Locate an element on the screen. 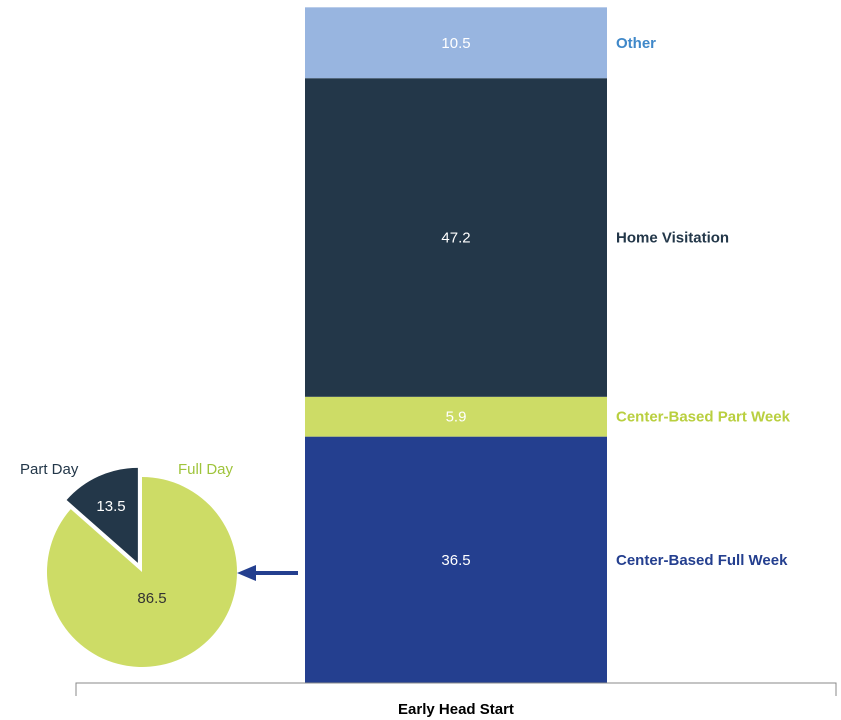 Image resolution: width=841 pixels, height=720 pixels. x-axis is located at coordinates (456, 689).